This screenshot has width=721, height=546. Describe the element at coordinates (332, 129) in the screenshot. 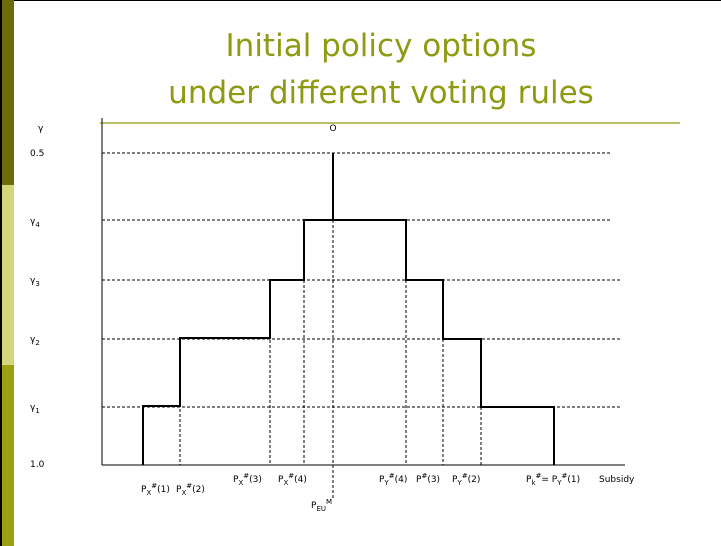

I see `origin-label: O` at that location.